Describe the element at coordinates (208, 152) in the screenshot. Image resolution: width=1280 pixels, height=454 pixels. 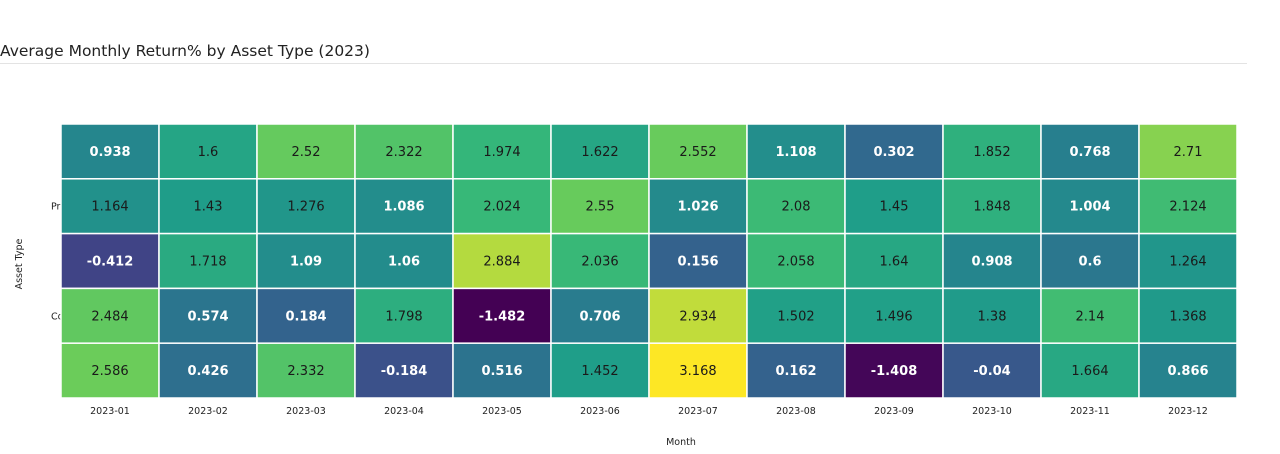
I see `cell-value-label: 1.6` at that location.